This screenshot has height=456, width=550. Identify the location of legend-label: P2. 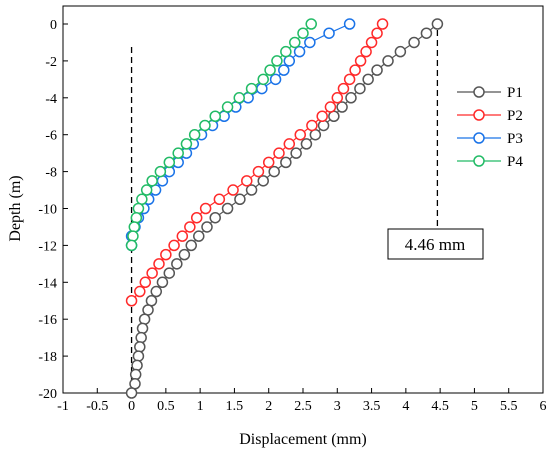
(515, 116).